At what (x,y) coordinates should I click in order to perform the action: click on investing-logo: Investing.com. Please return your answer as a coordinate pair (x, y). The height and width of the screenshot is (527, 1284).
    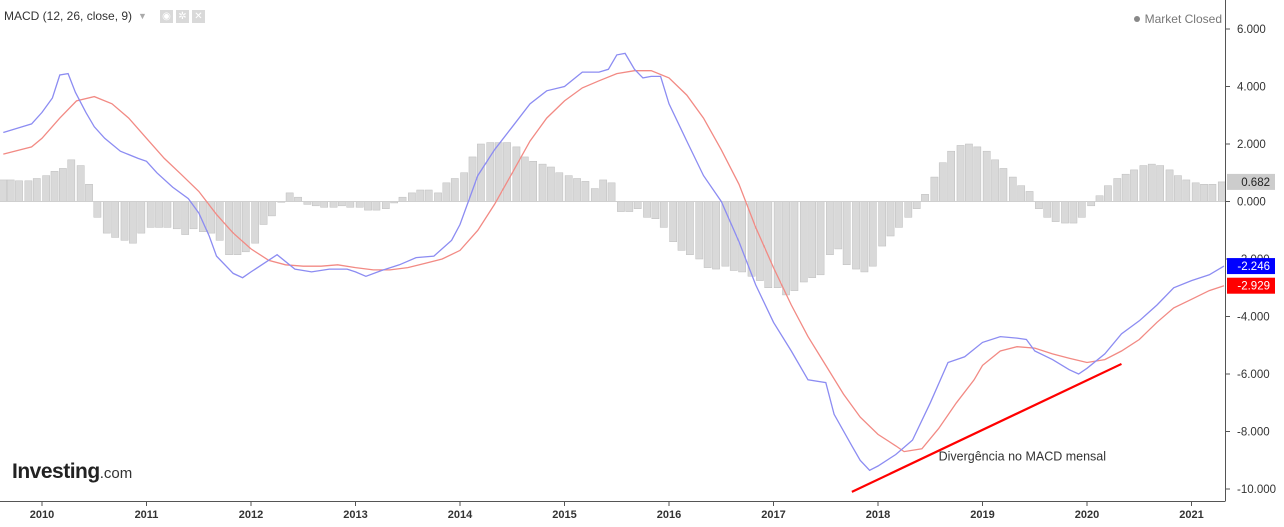
    Looking at the image, I should click on (72, 472).